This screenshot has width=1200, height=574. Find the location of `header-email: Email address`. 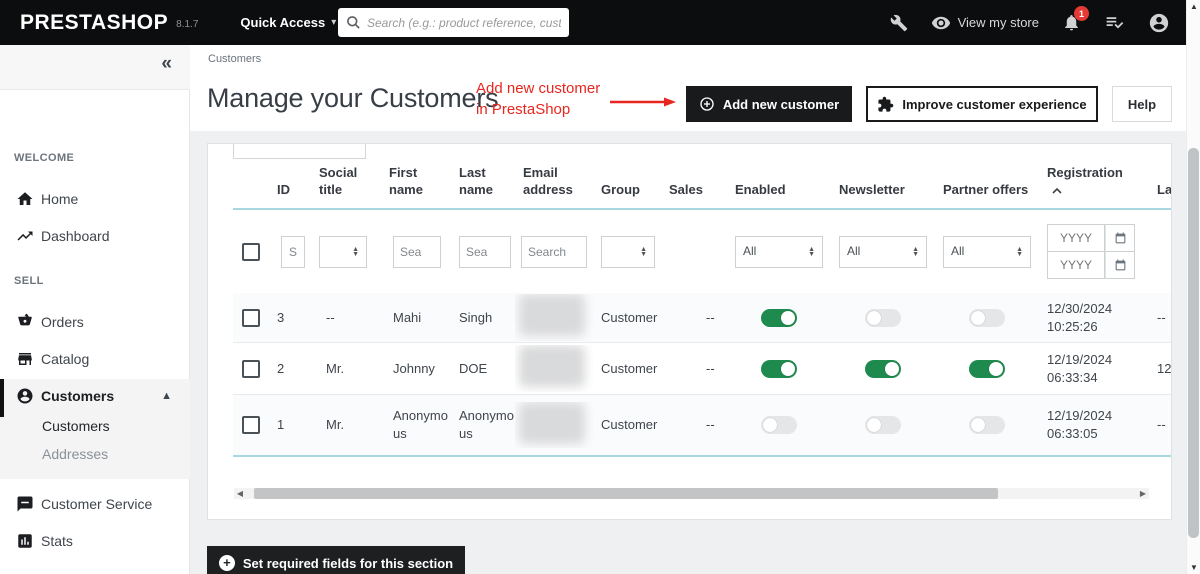

header-email: Email address is located at coordinates (548, 181).